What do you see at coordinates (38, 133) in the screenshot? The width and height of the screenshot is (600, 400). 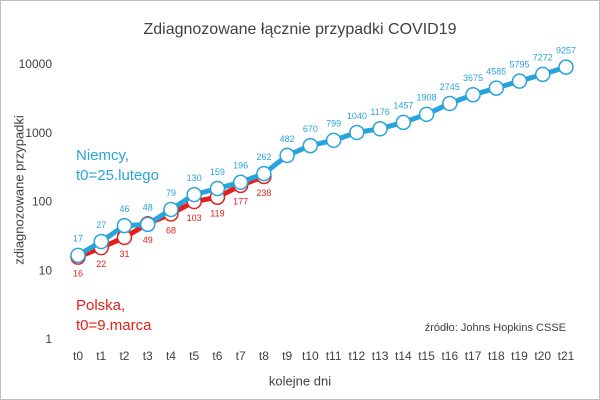 I see `y-tick-label: 1000` at bounding box center [38, 133].